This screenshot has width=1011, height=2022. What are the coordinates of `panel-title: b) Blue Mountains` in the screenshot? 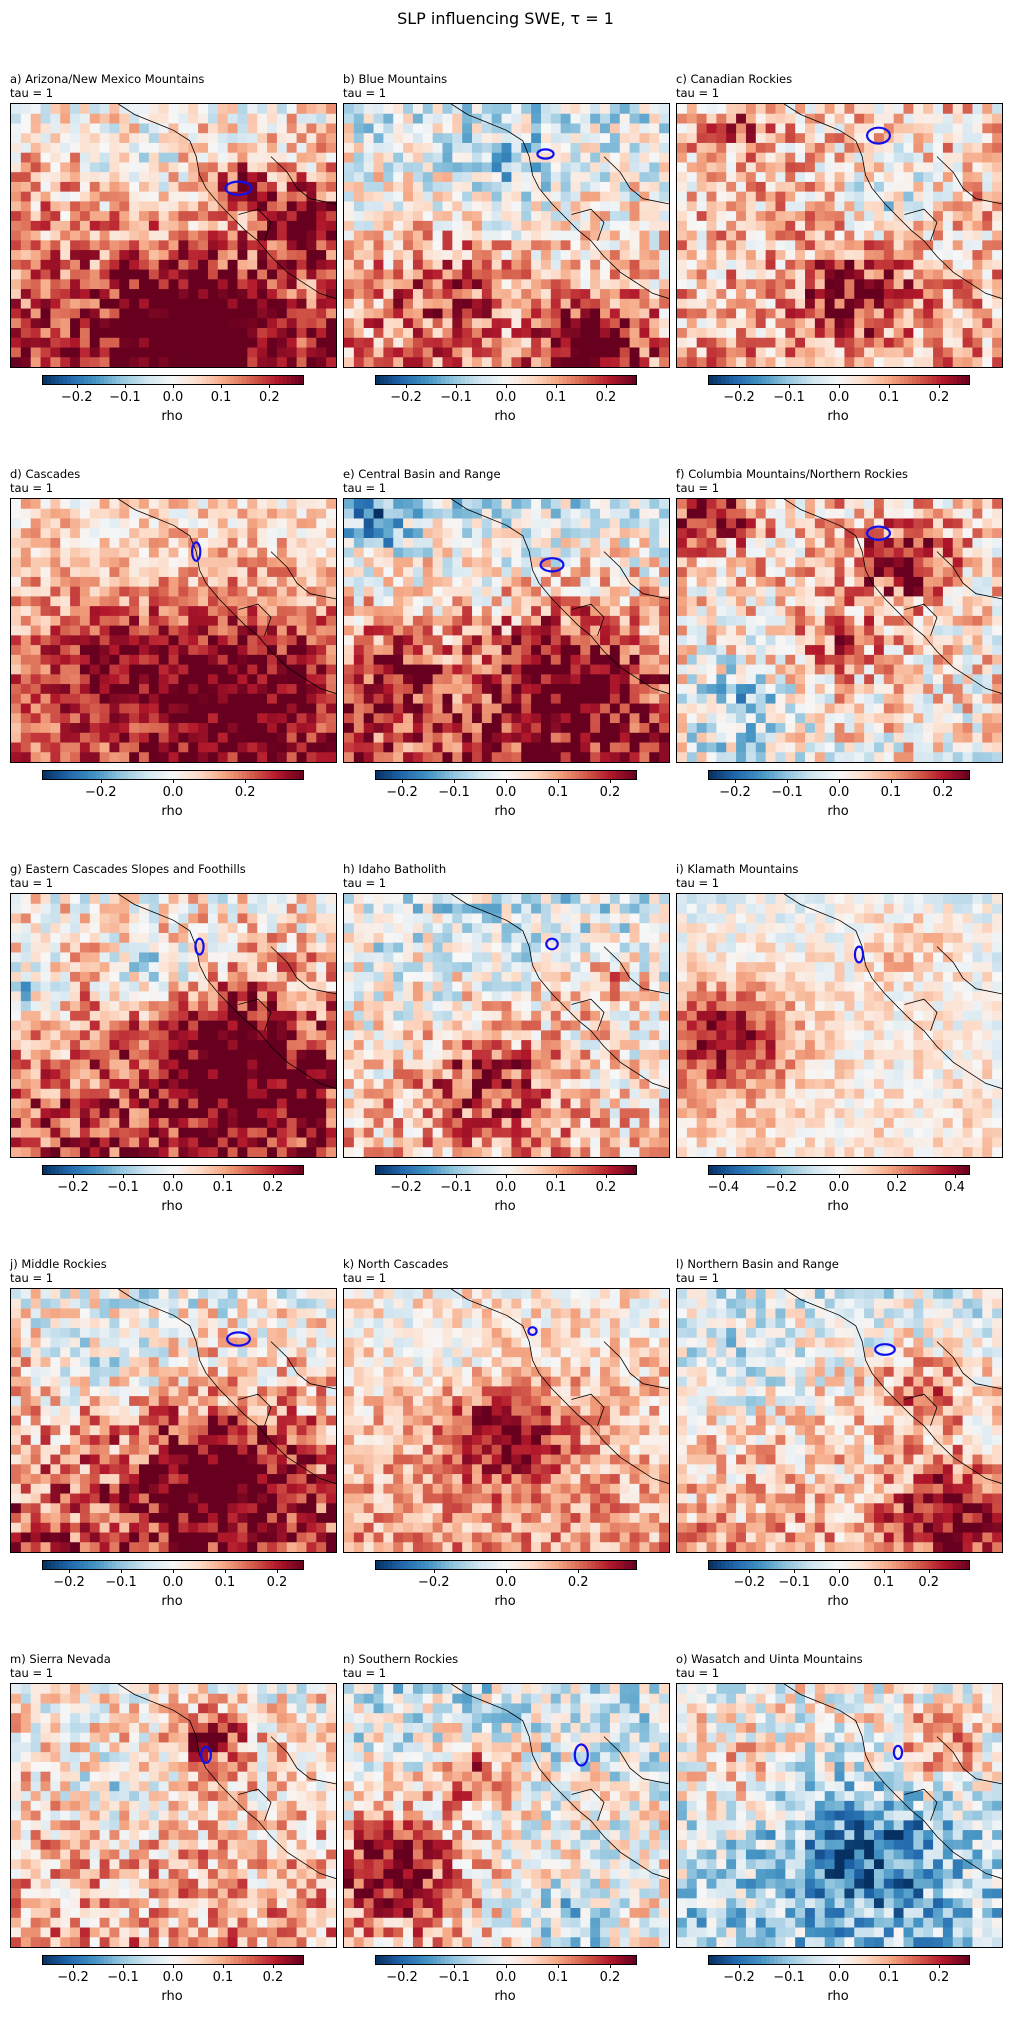 It's located at (395, 79).